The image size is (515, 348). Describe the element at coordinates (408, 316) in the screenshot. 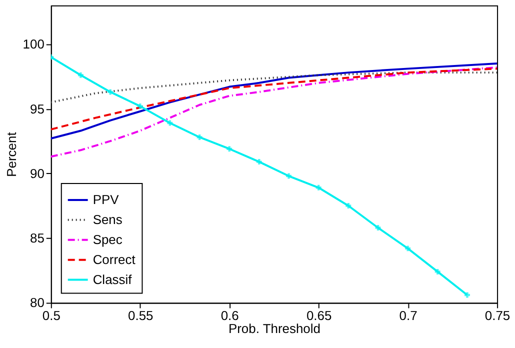

I see `x-tick-label: 0.7` at that location.